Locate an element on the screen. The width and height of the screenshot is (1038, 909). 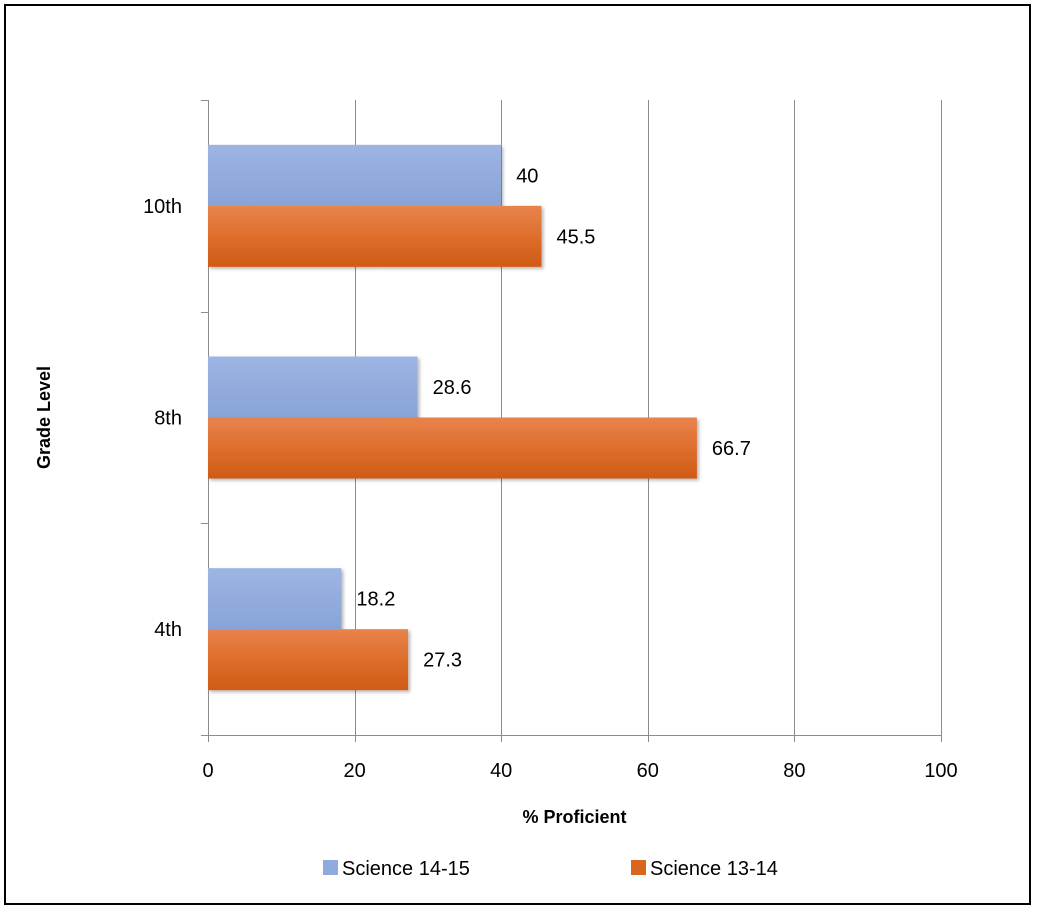
x-tick-label-100: 100 is located at coordinates (940, 771).